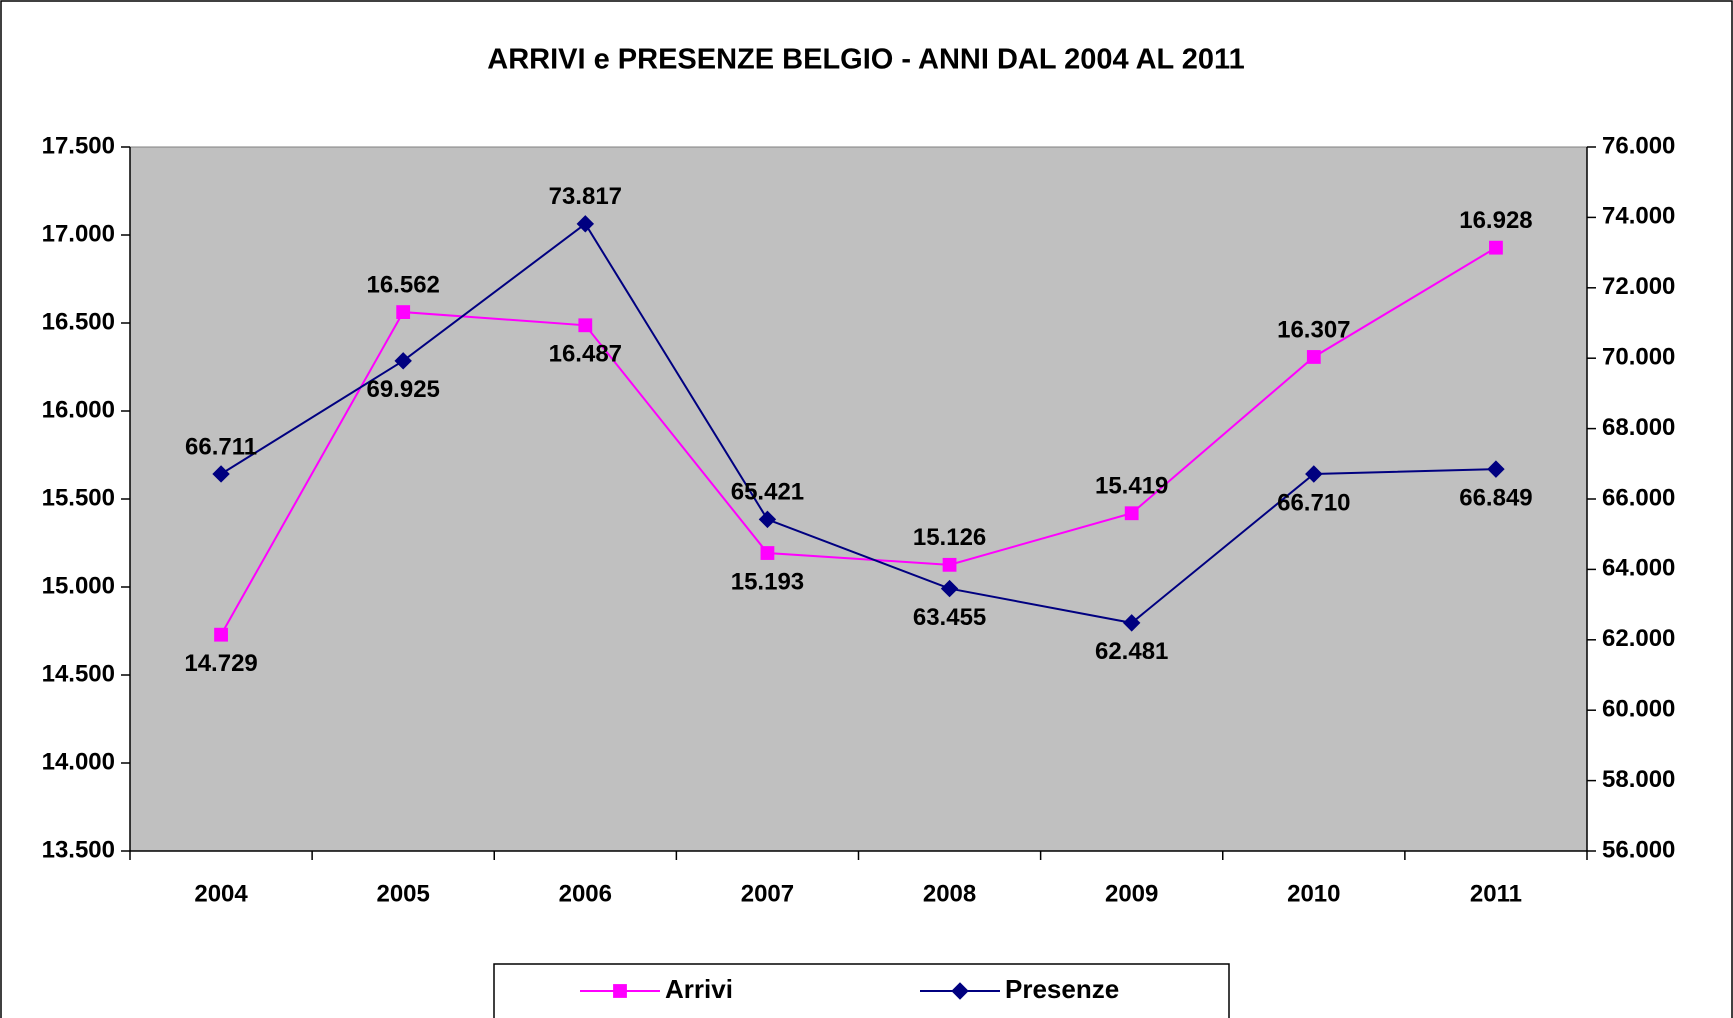 Image resolution: width=1733 pixels, height=1018 pixels. I want to click on y2-tick-label: 60.000, so click(1638, 709).